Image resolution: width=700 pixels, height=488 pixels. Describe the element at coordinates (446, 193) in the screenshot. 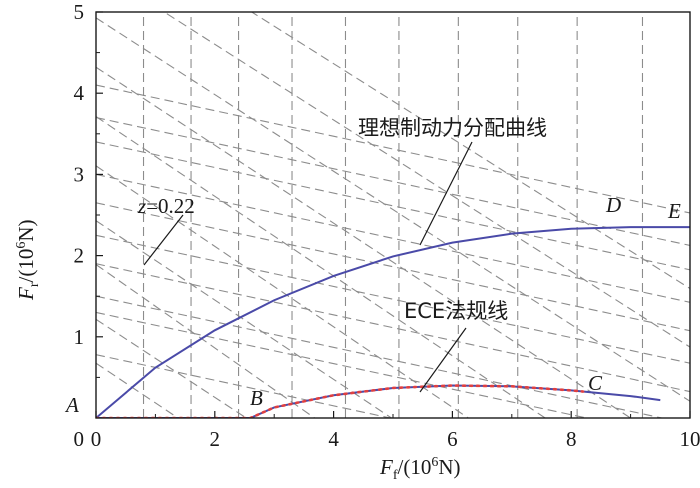

I see `ideal-leader-line` at that location.